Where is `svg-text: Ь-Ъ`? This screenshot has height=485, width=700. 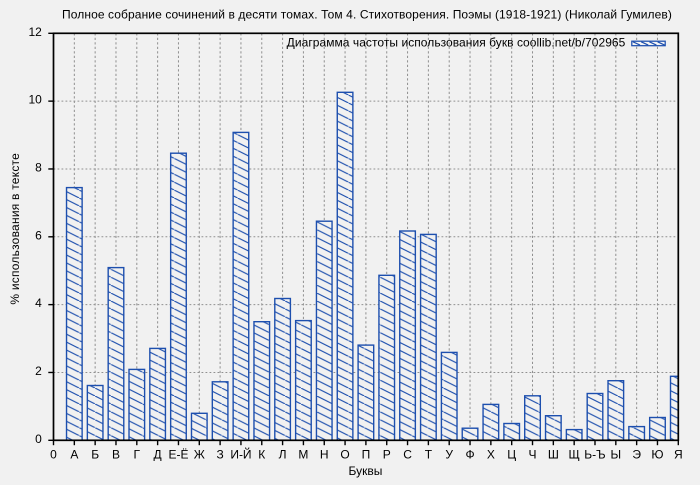
svg-text: Ь-Ъ is located at coordinates (594, 454).